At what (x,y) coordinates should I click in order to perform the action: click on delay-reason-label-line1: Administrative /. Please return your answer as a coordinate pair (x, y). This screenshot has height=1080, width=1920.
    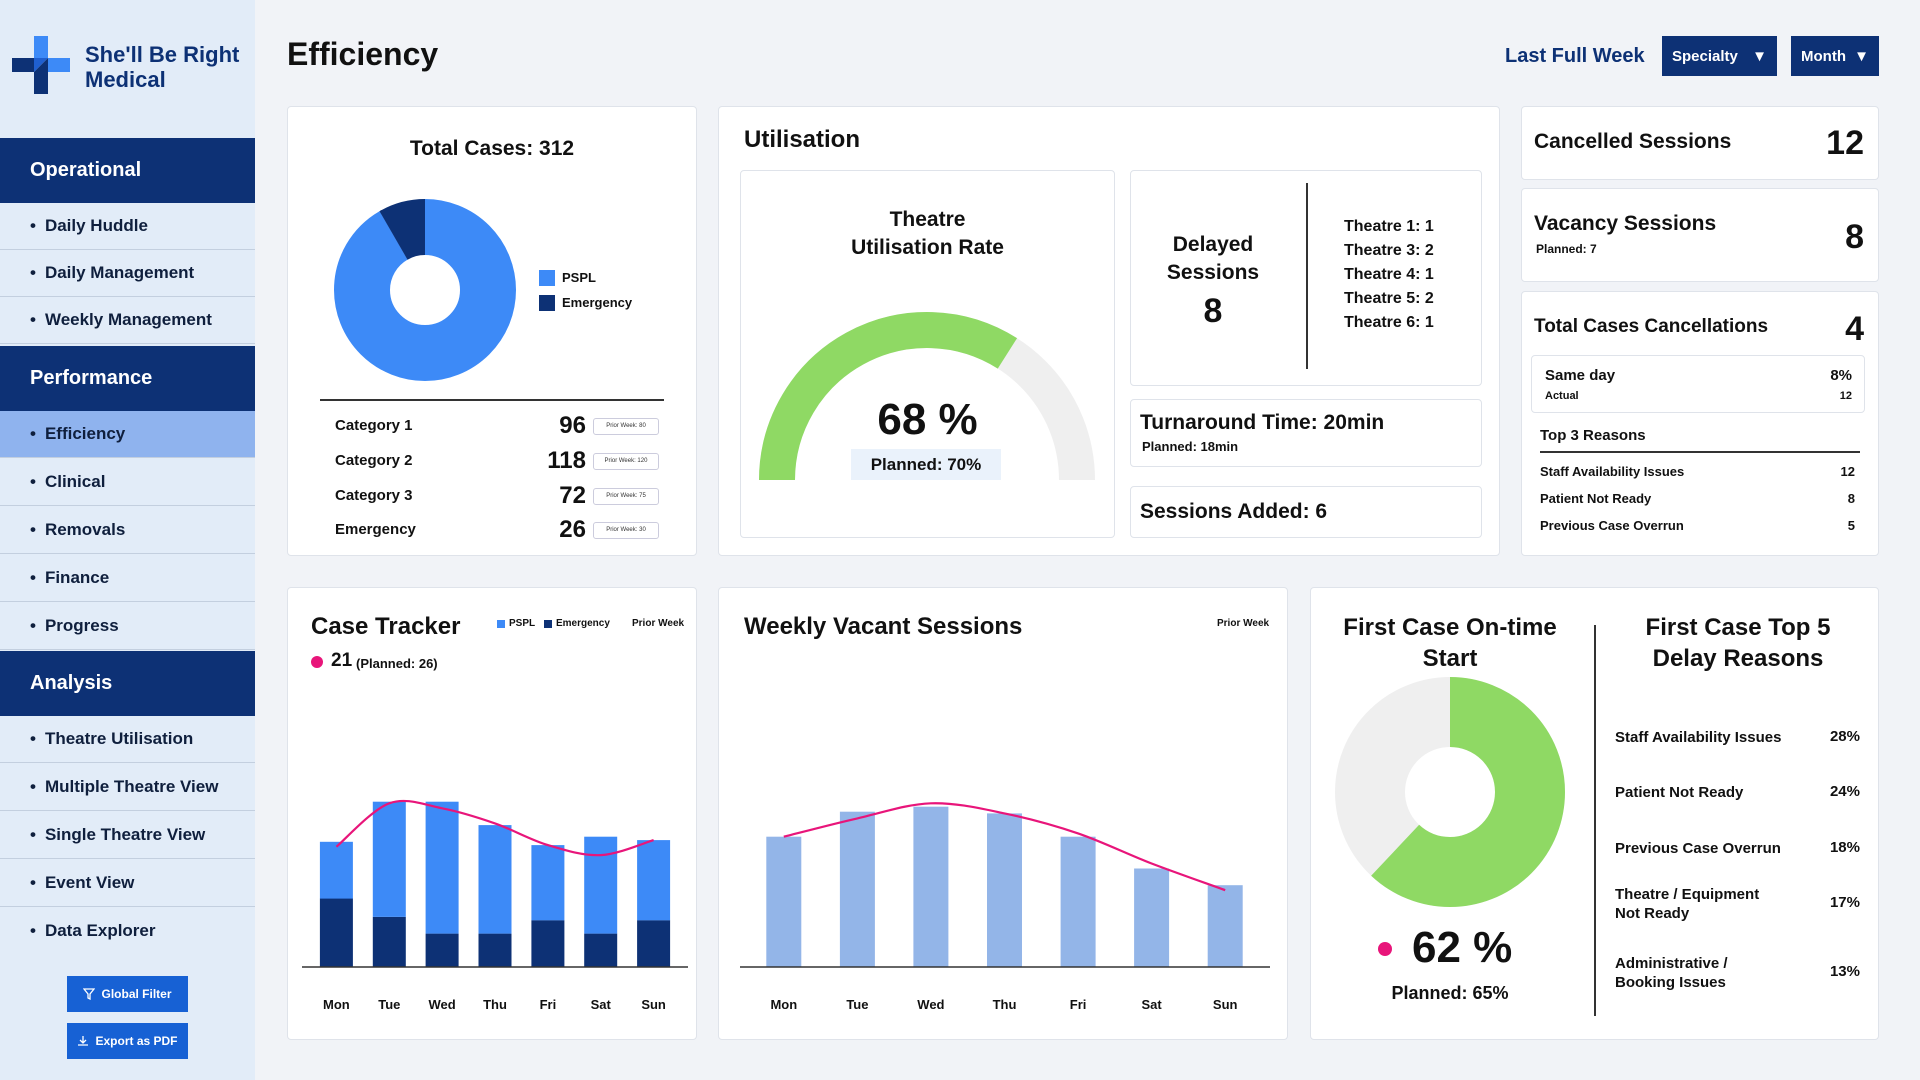
    Looking at the image, I should click on (1671, 963).